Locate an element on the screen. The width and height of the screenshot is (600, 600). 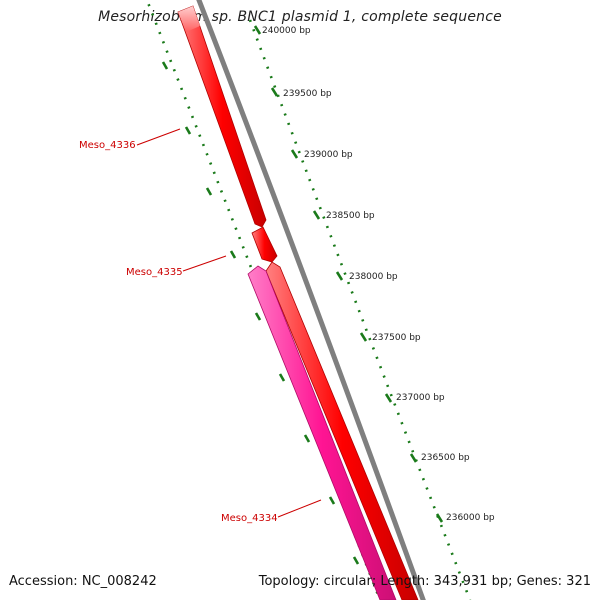
accession-label: Accession: NC_008242 is located at coordinates (83, 581).